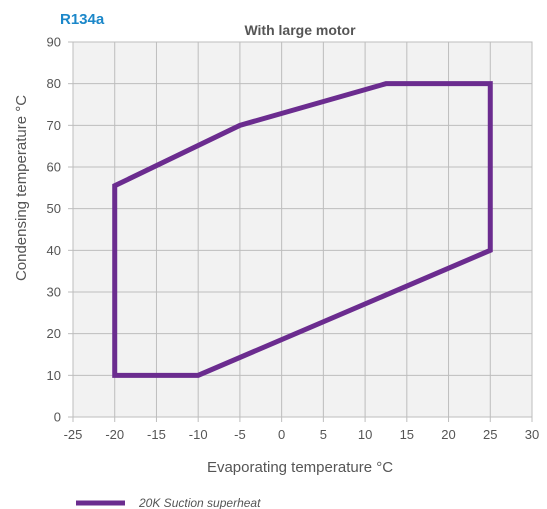  Describe the element at coordinates (300, 30) in the screenshot. I see `chart-title: With large motor` at that location.